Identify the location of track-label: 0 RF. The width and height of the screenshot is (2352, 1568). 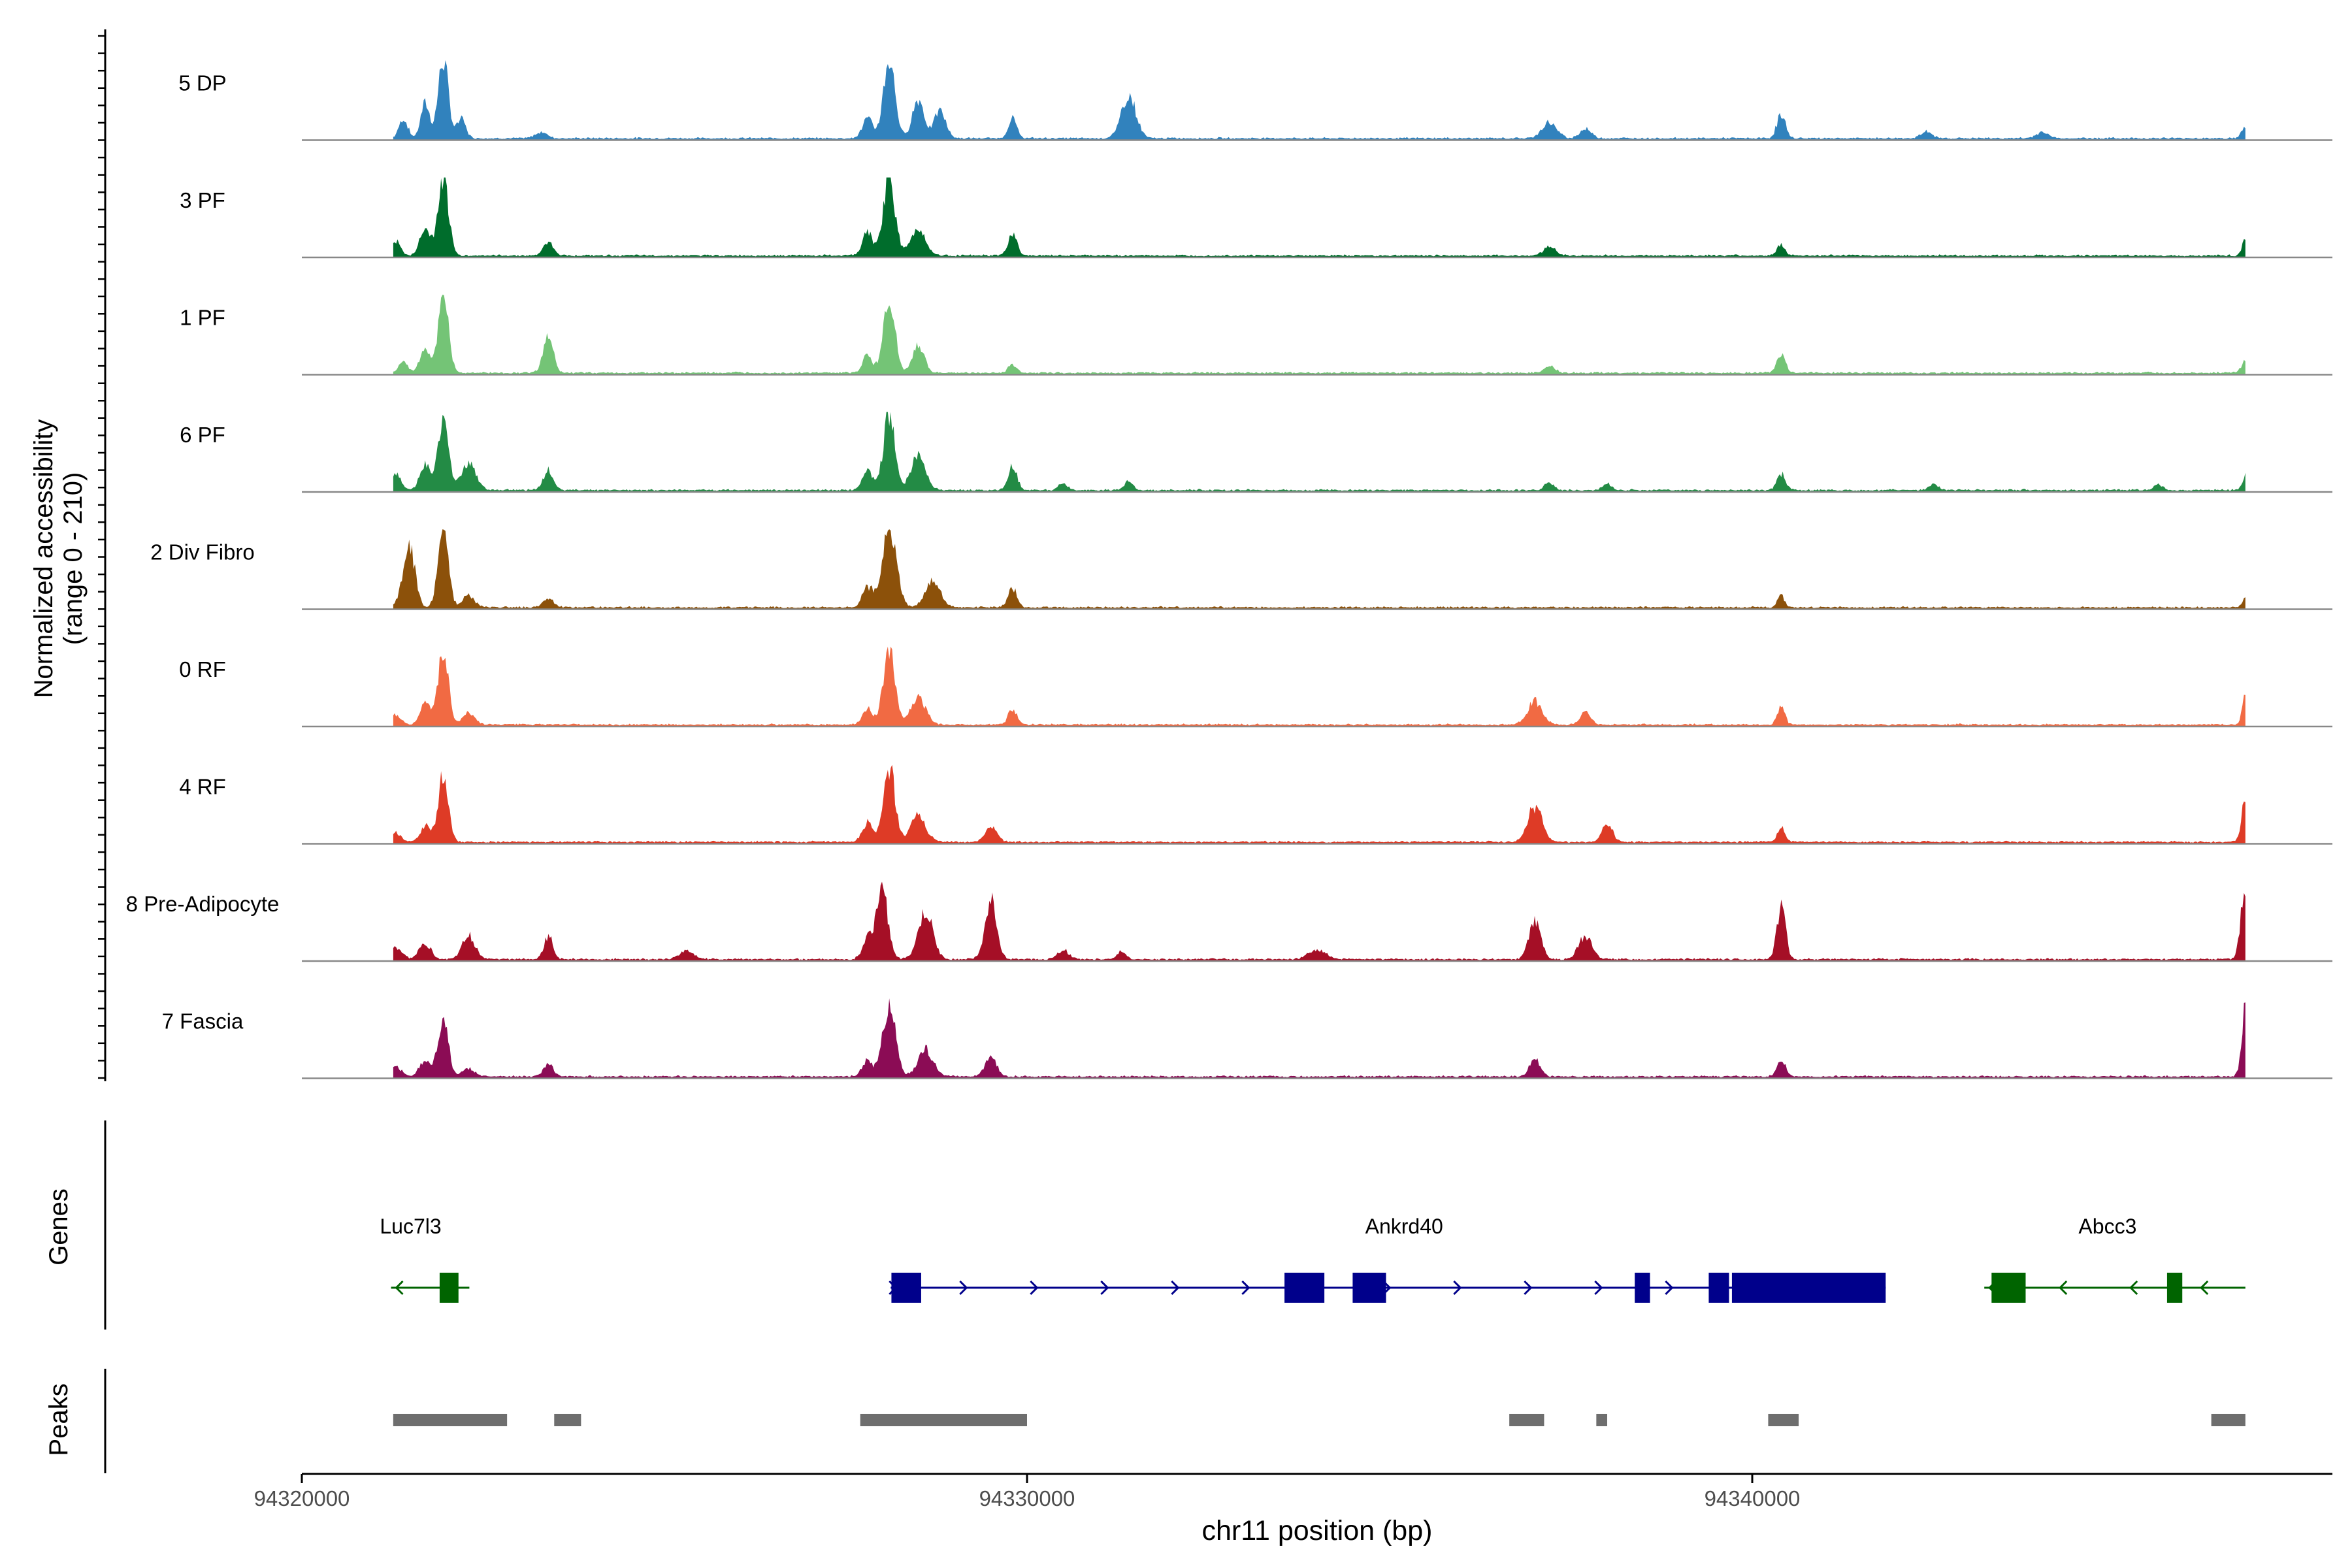
(202, 669).